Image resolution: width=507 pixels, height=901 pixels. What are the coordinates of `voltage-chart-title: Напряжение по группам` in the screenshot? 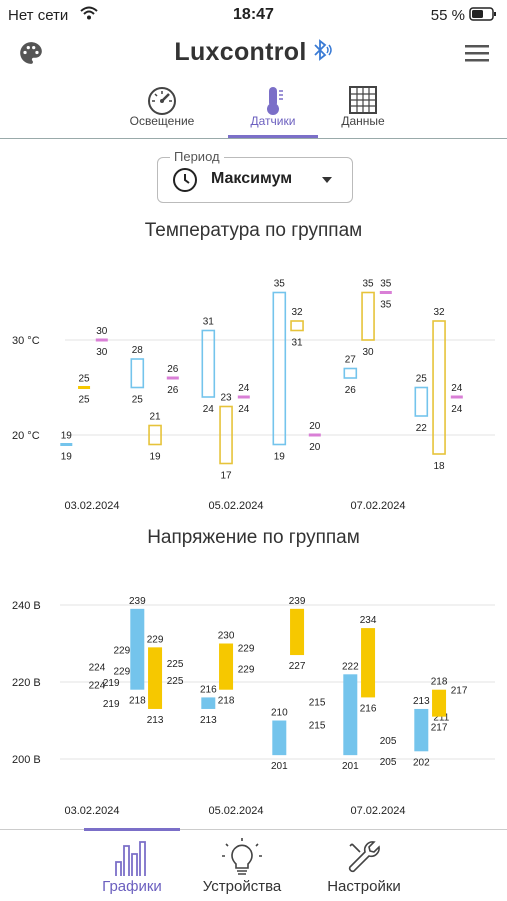 It's located at (253, 537).